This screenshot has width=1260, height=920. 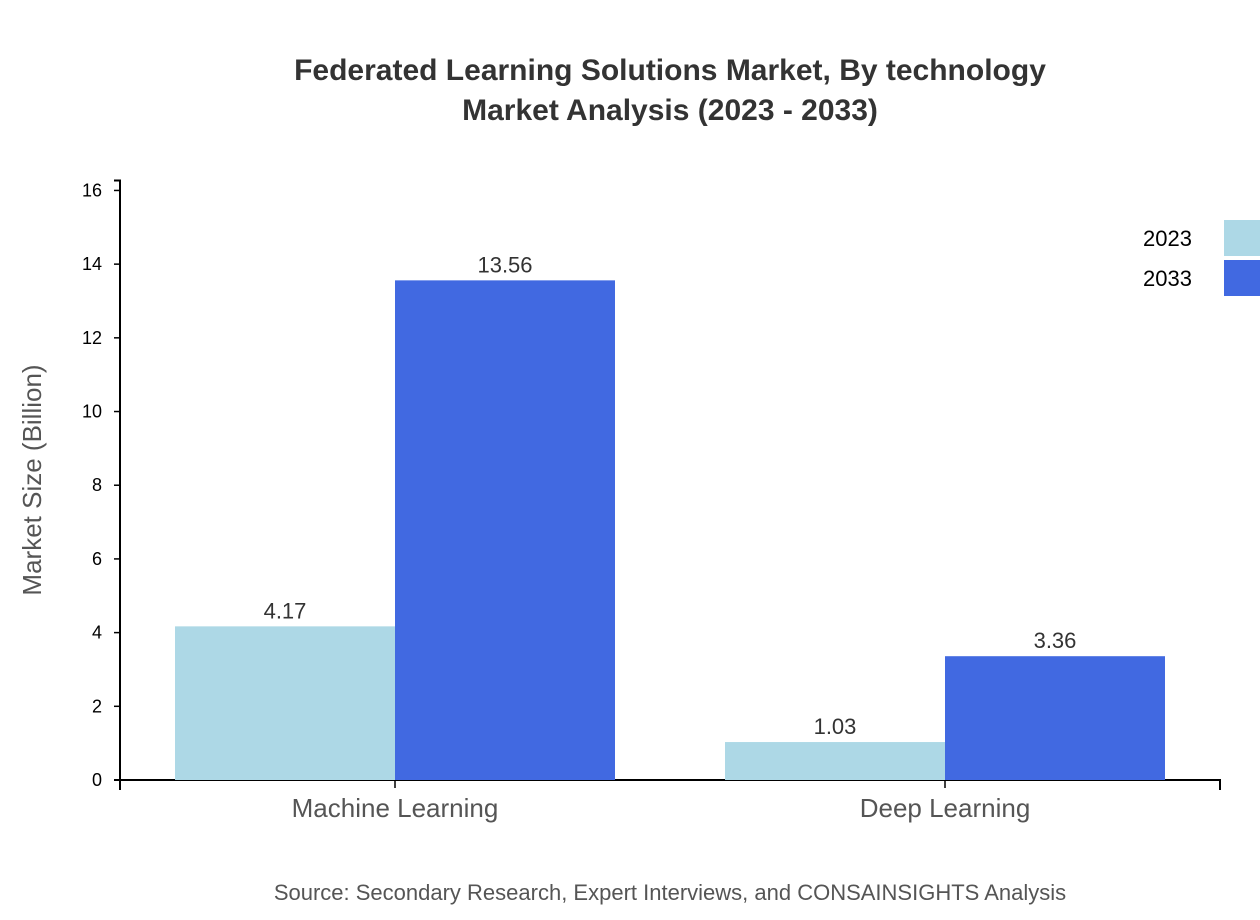 I want to click on y-axis-line, so click(x=117, y=480).